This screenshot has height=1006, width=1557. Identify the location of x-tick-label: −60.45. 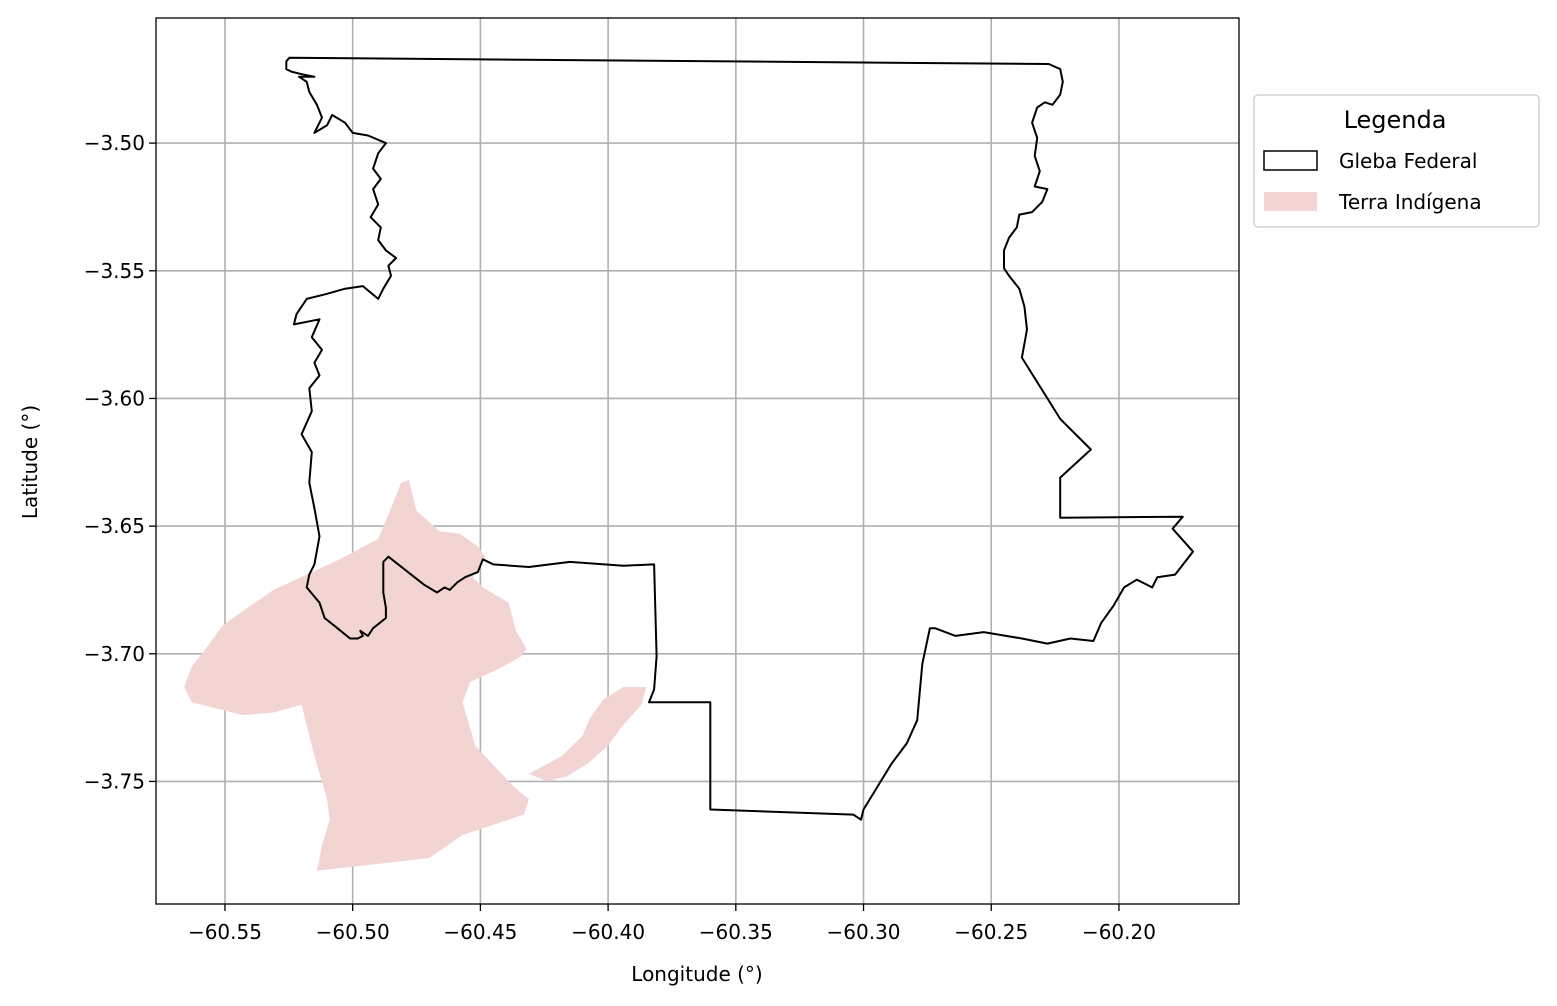
(480, 932).